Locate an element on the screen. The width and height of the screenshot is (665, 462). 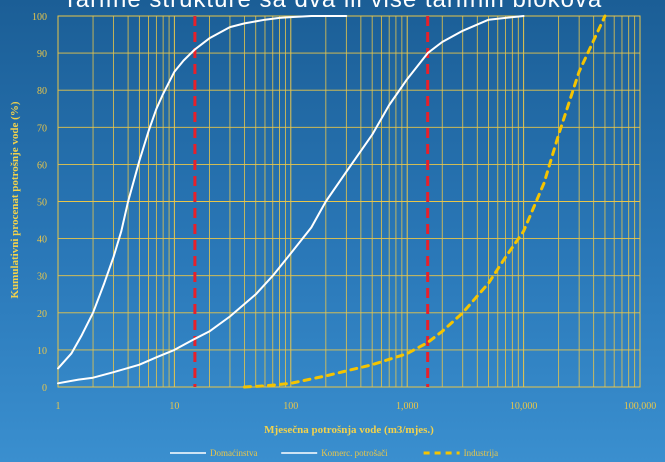
legend-label: Komerc. potrošači is located at coordinates (354, 453).